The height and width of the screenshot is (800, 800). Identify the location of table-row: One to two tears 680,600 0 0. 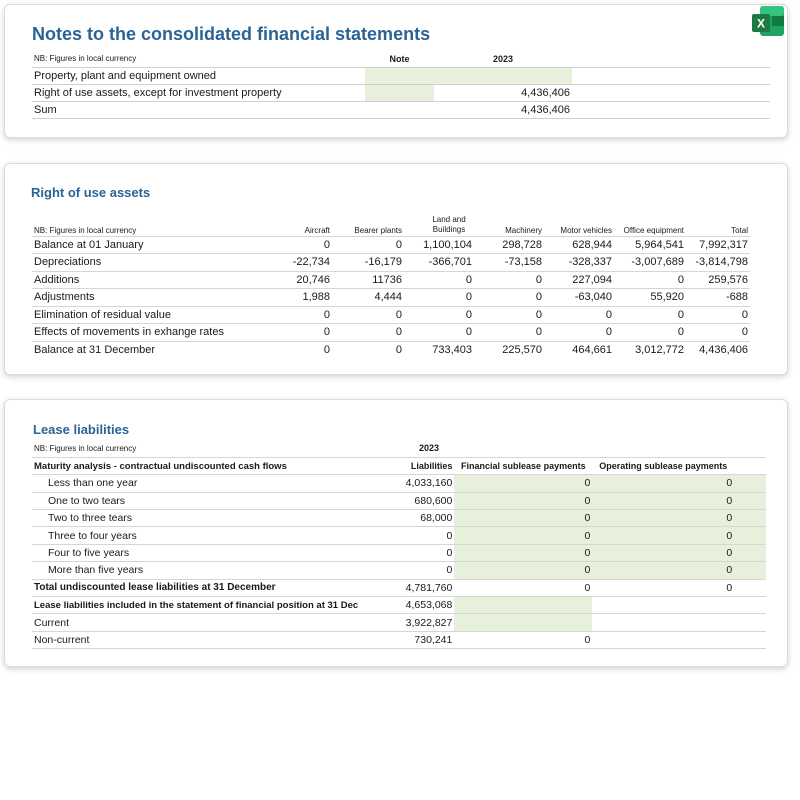
(399, 501).